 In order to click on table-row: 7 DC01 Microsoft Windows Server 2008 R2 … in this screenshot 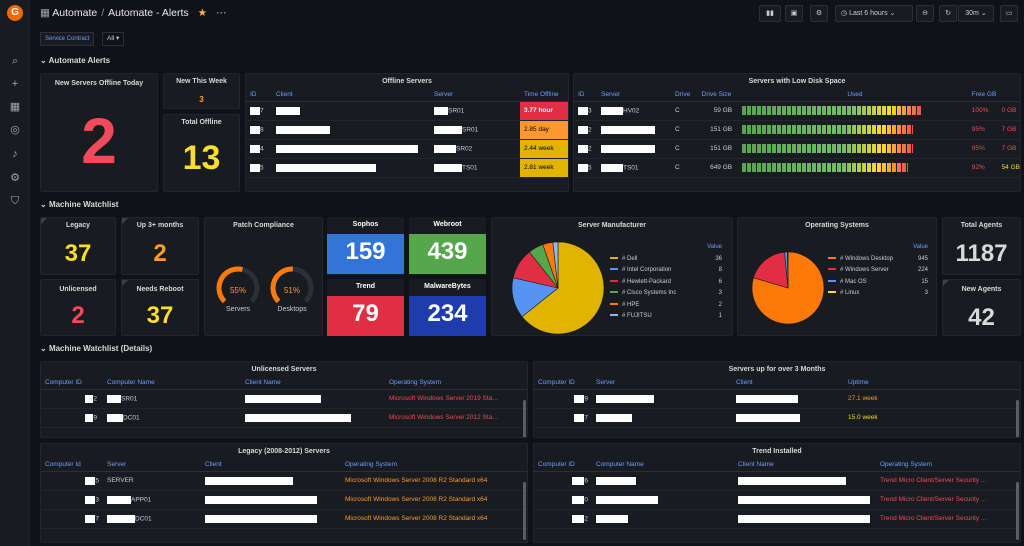, I will do `click(284, 519)`.